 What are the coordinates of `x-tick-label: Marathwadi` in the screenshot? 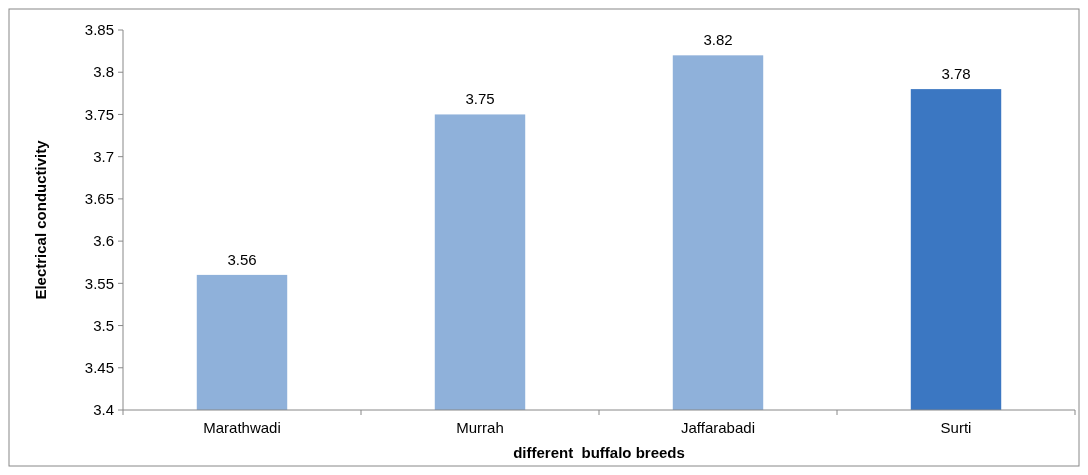 It's located at (242, 427).